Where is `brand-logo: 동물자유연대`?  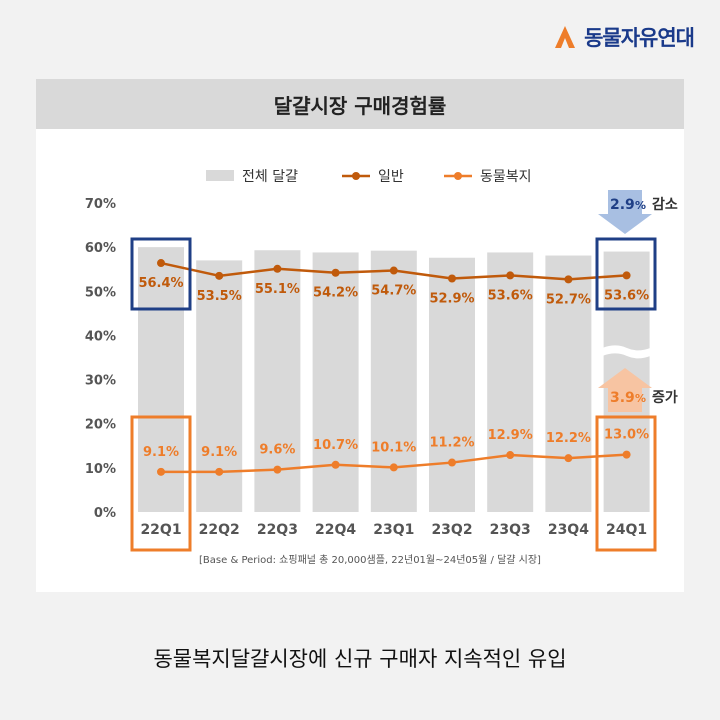
brand-logo: 동물자유연대 is located at coordinates (623, 37).